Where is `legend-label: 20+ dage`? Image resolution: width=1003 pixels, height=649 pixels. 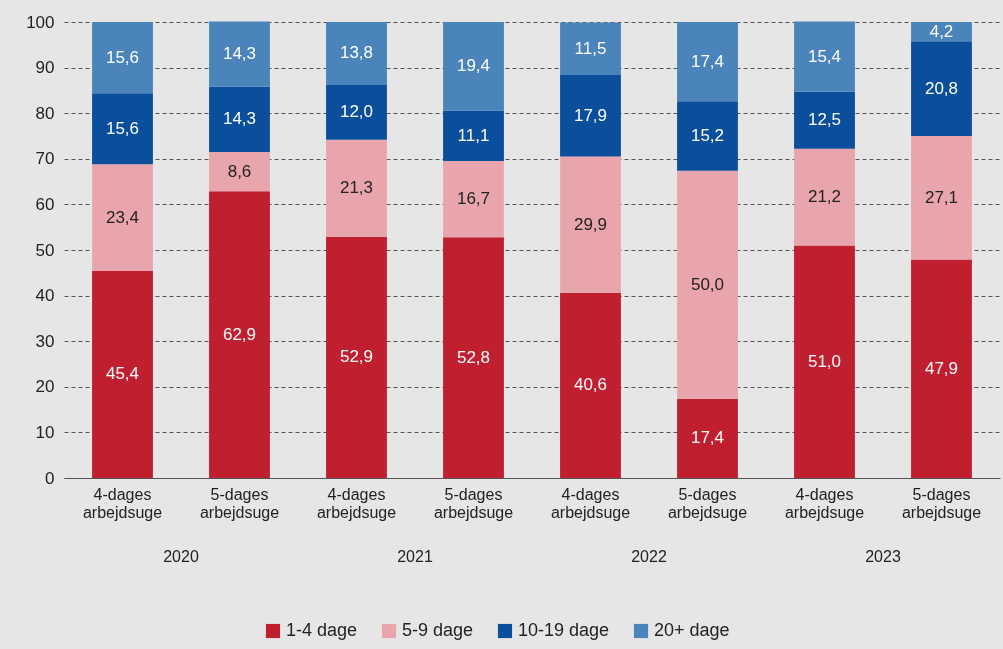 legend-label: 20+ dage is located at coordinates (692, 630).